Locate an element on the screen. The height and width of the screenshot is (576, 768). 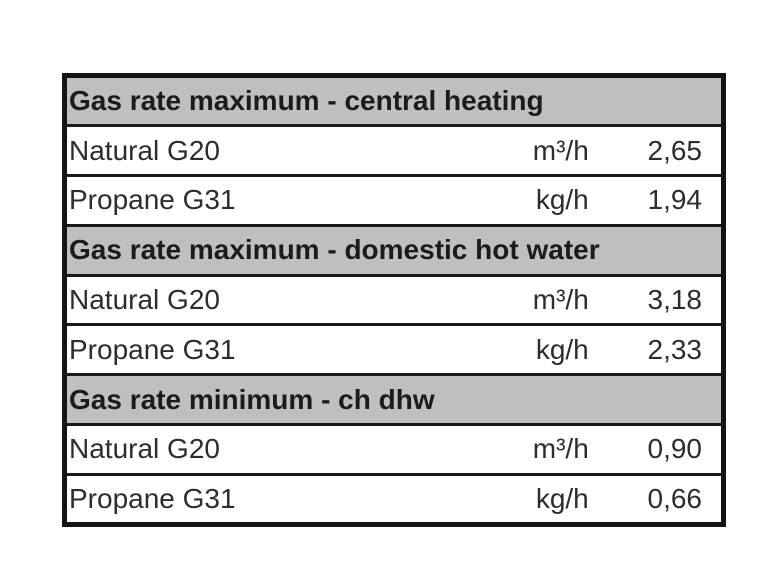
section-header-title: Gas rate maximum - domestic hot water is located at coordinates (394, 249).